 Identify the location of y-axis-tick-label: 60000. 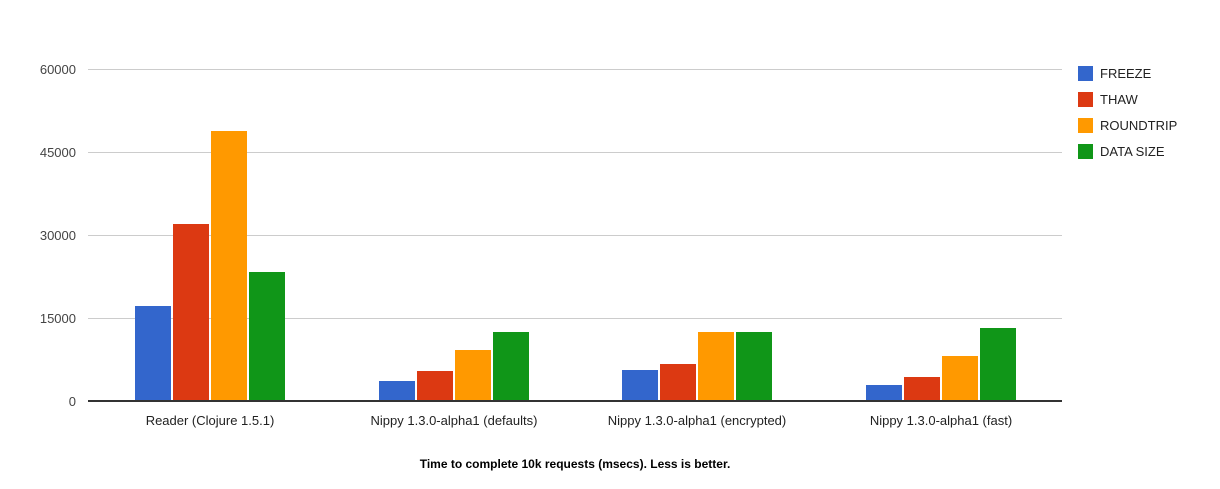
(57, 69).